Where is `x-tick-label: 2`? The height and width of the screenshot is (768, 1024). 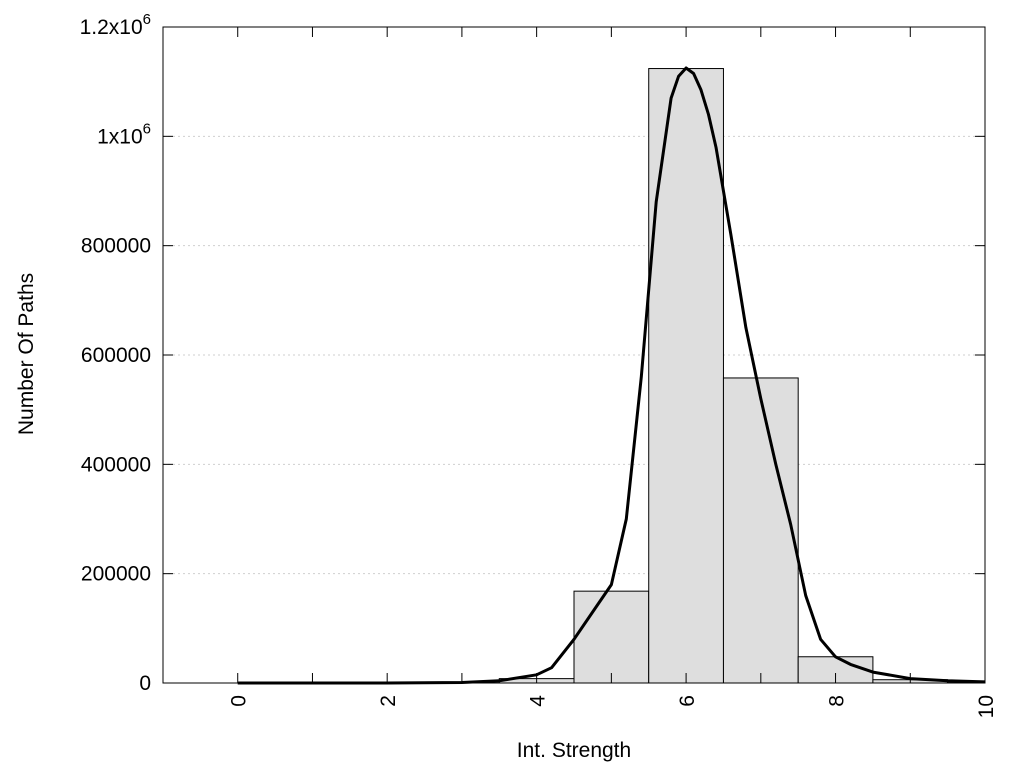 x-tick-label: 2 is located at coordinates (388, 701).